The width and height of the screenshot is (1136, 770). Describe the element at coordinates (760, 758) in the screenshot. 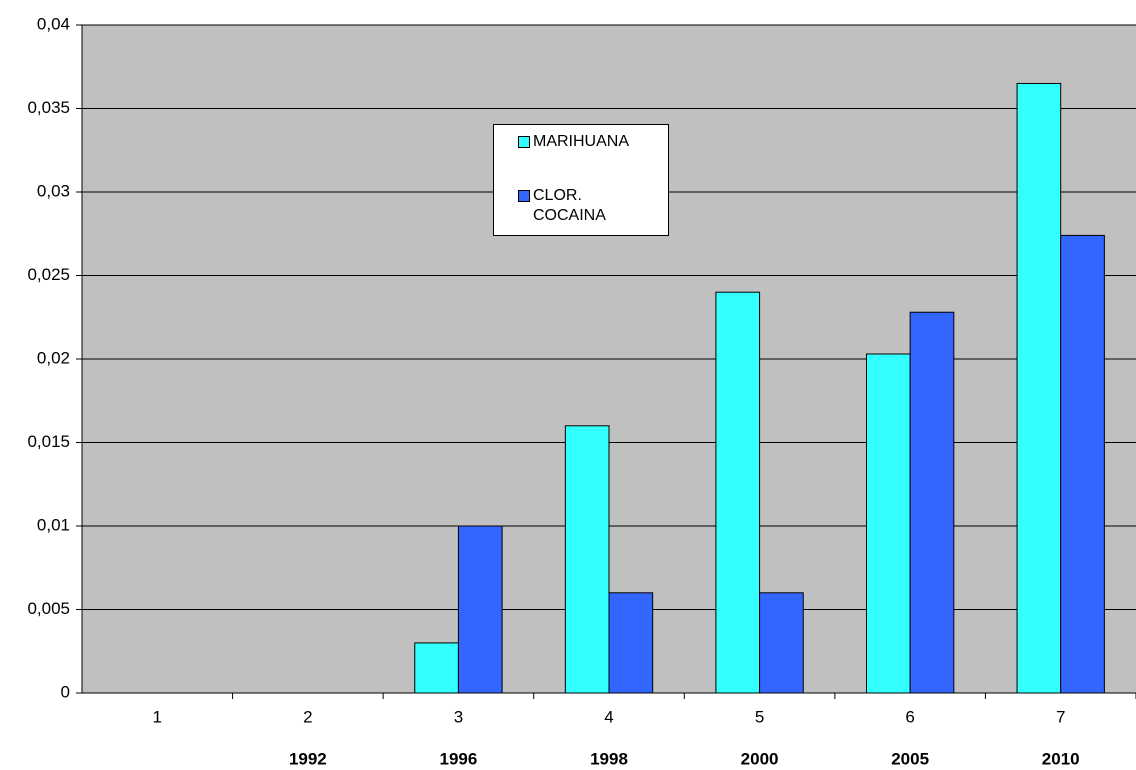

I see `x-year-label: 2000` at that location.